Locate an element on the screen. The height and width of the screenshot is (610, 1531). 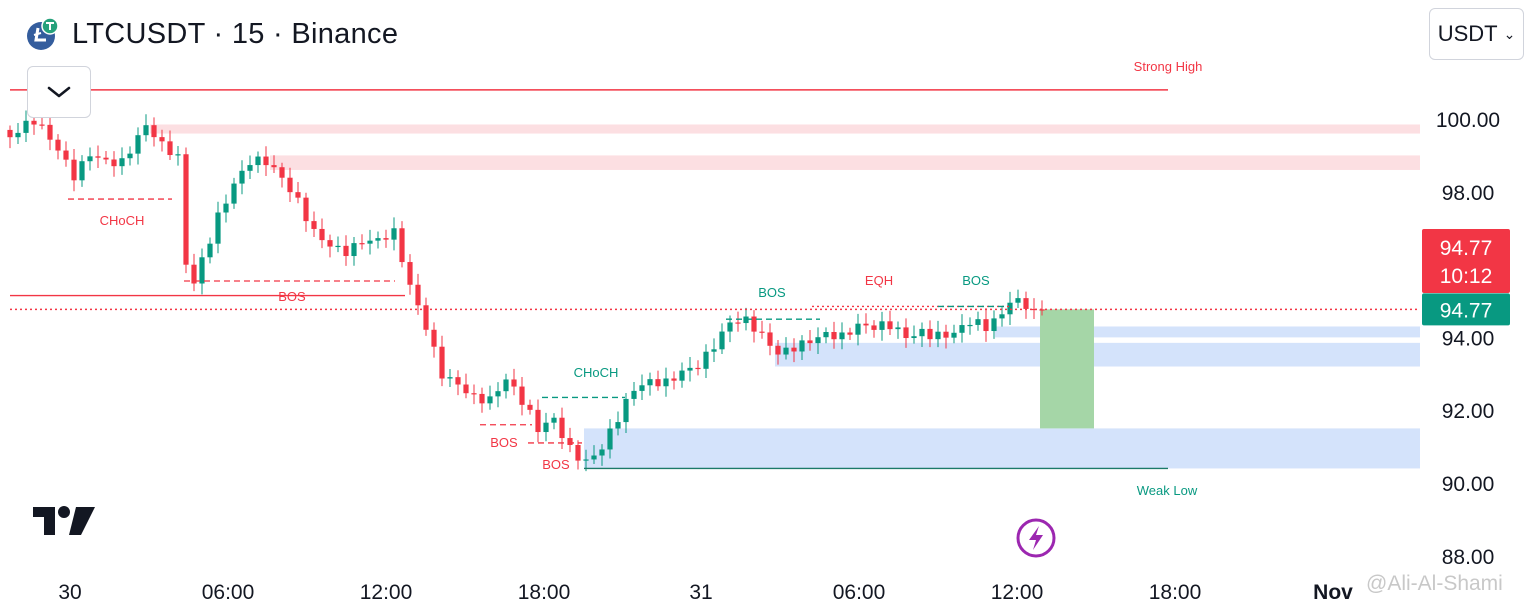
structure-label: EQH is located at coordinates (879, 280).